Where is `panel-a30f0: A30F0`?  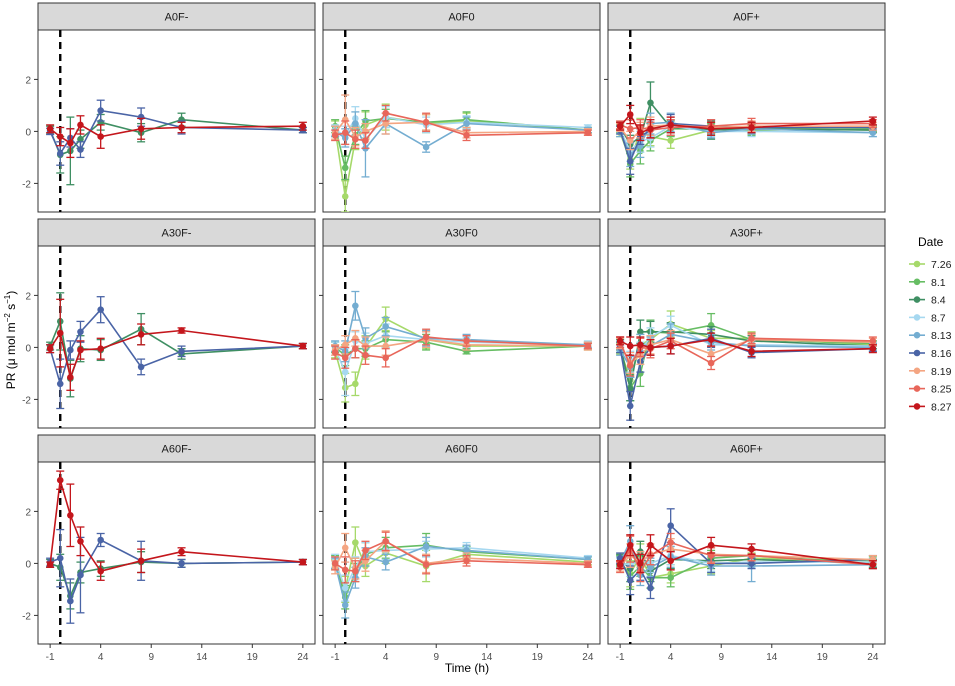 panel-a30f0: A30F0 is located at coordinates (460, 323).